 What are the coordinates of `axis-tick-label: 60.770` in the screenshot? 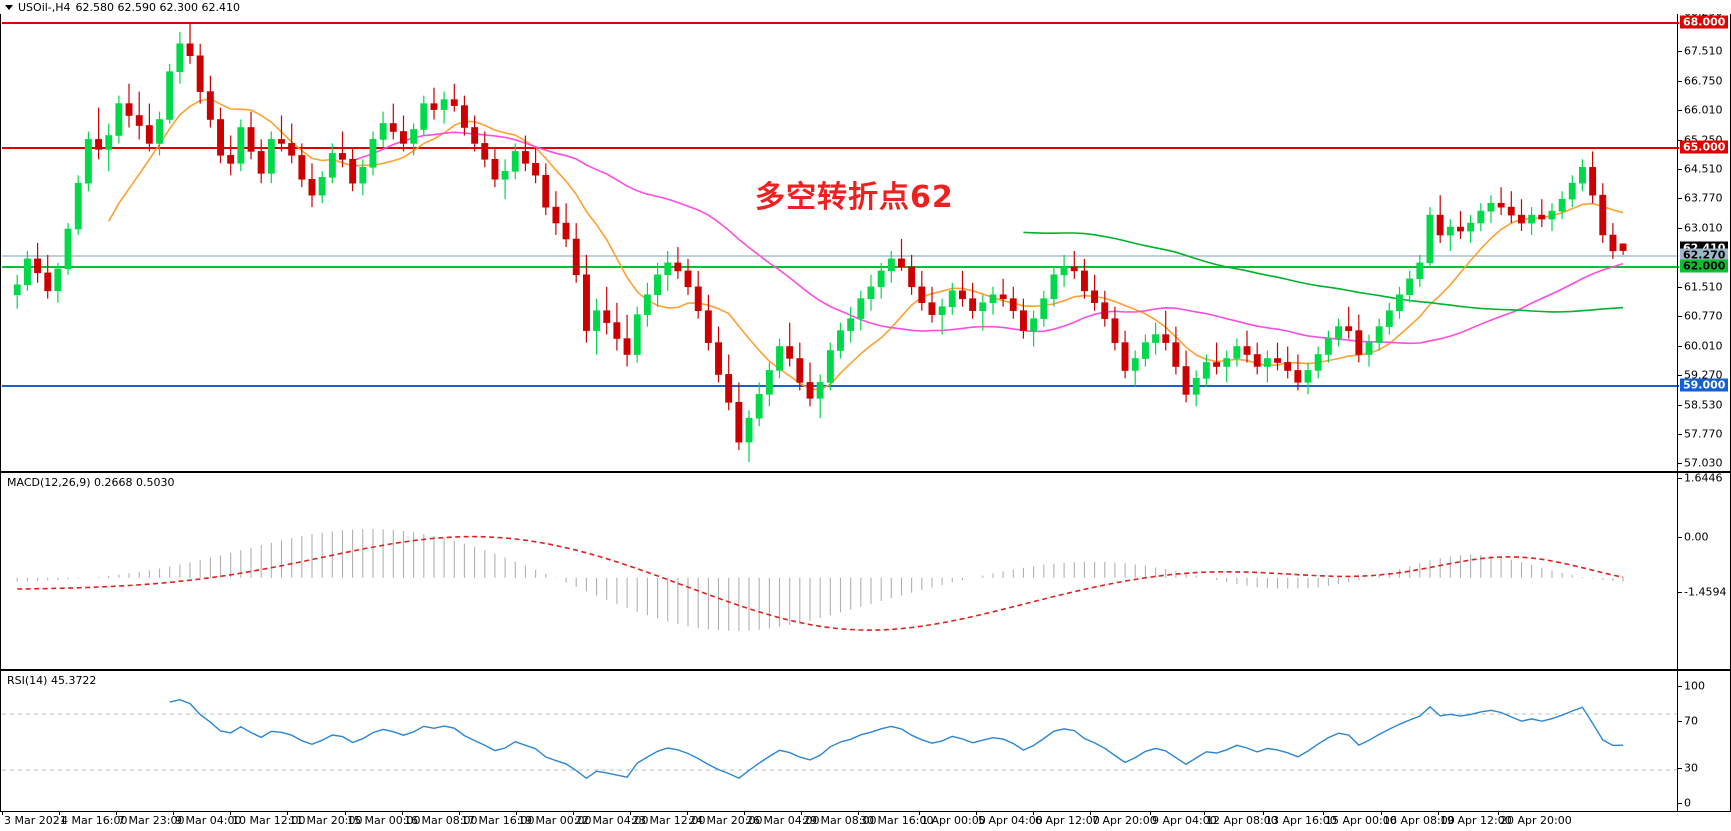 It's located at (1703, 316).